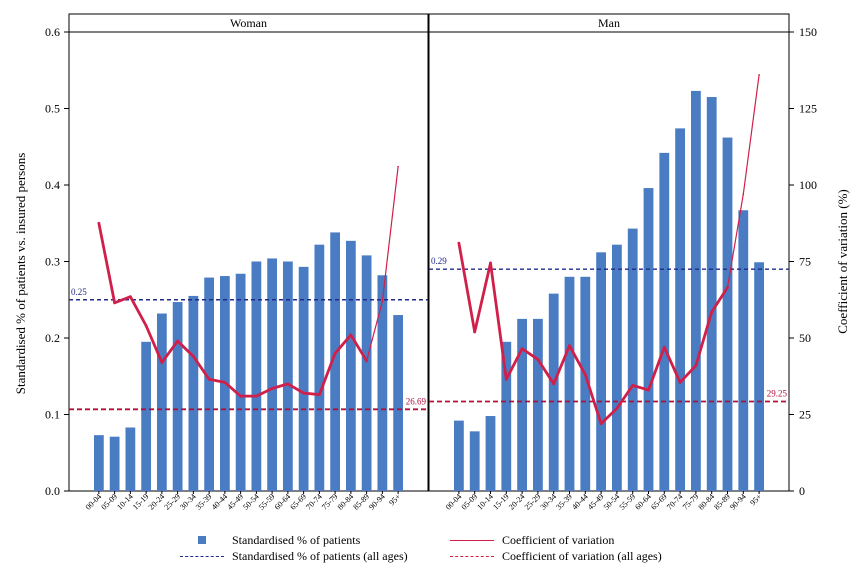 The image size is (864, 576). What do you see at coordinates (269, 540) in the screenshot?
I see `legend-item-percent: Standardised % of patients` at bounding box center [269, 540].